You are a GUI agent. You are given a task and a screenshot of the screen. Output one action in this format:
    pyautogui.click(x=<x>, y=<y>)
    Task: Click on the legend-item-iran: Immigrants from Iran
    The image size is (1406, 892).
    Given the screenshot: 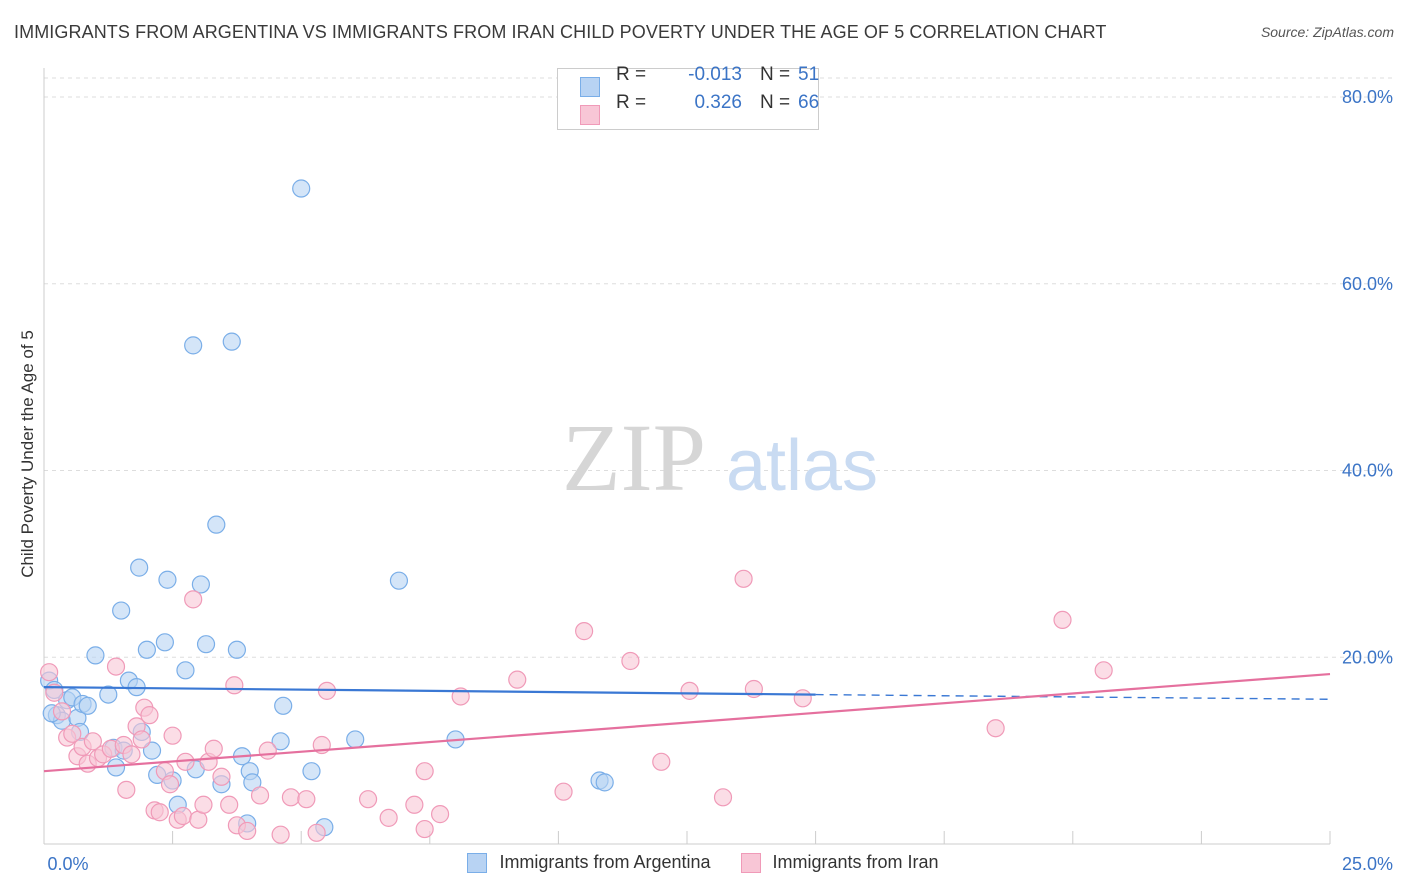 What is the action you would take?
    pyautogui.click(x=839, y=862)
    